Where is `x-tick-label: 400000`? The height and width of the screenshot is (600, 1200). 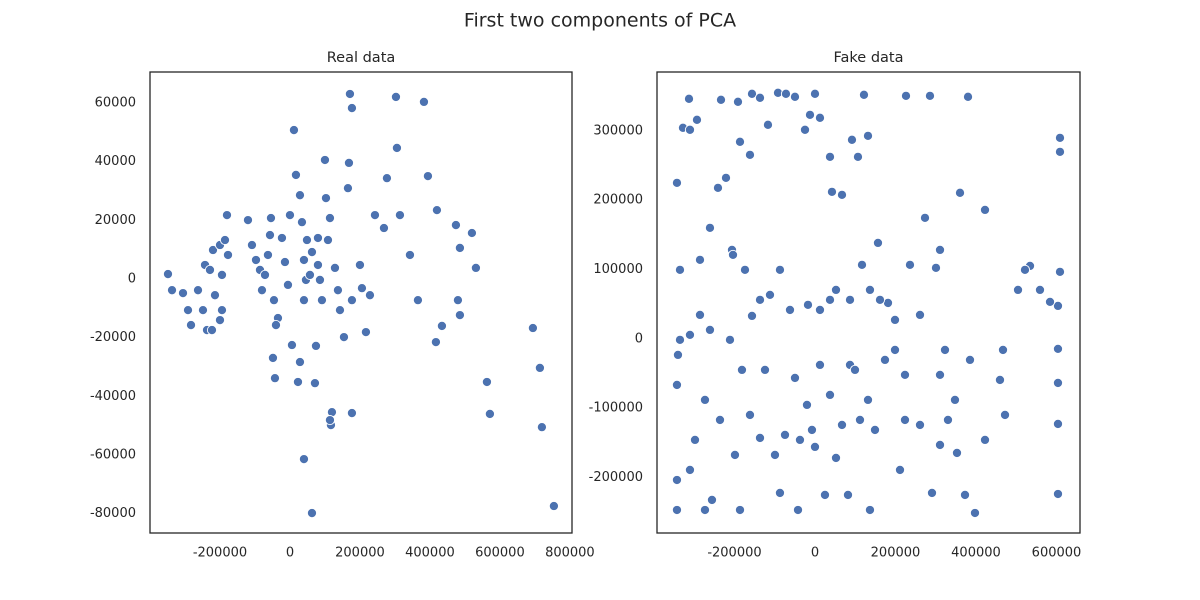 x-tick-label: 400000 is located at coordinates (976, 553).